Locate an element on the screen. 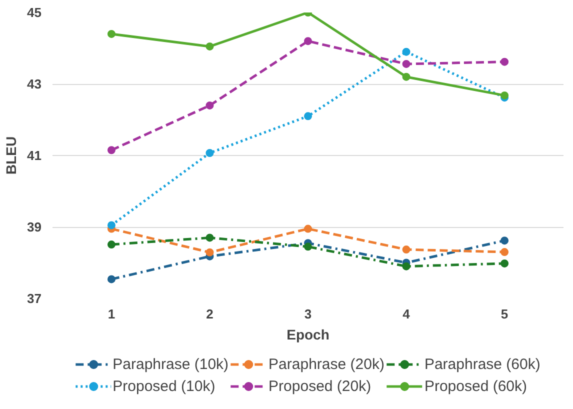  x-axis-title: Epoch is located at coordinates (308, 334).